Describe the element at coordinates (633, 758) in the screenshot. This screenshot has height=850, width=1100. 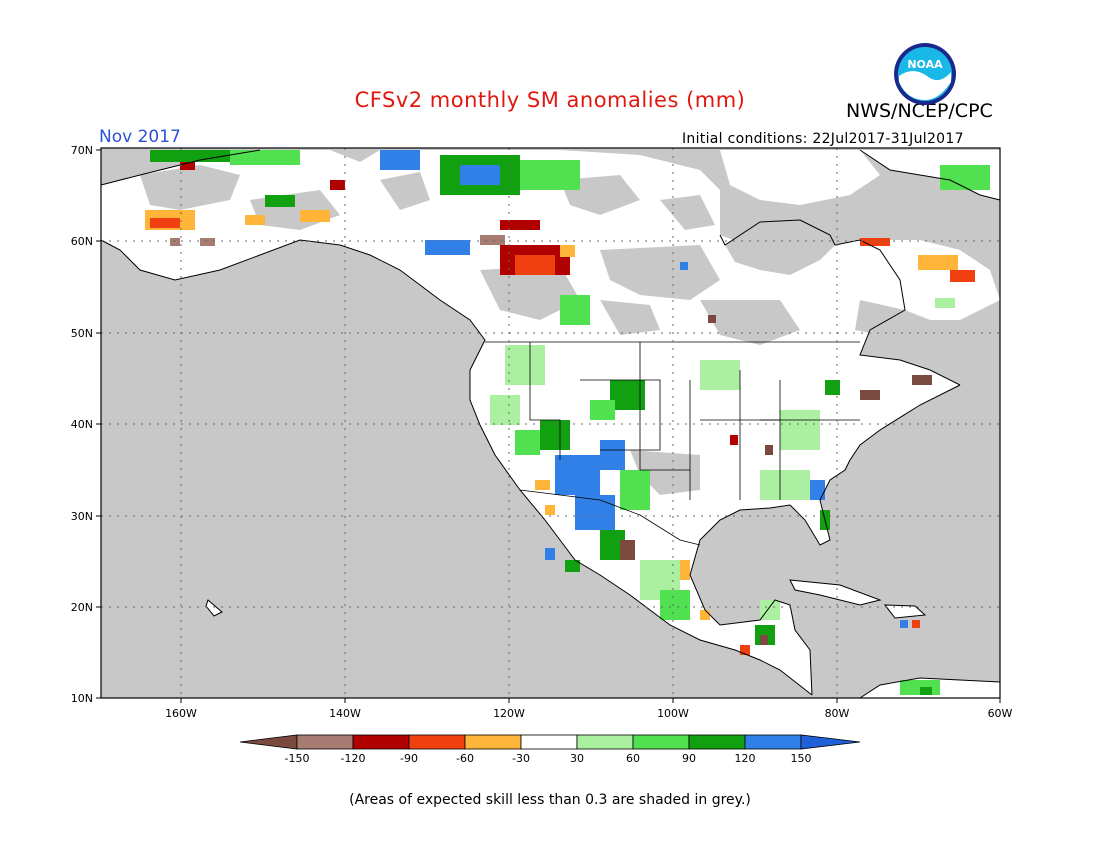
I see `colorbar-tick-label: 60` at that location.